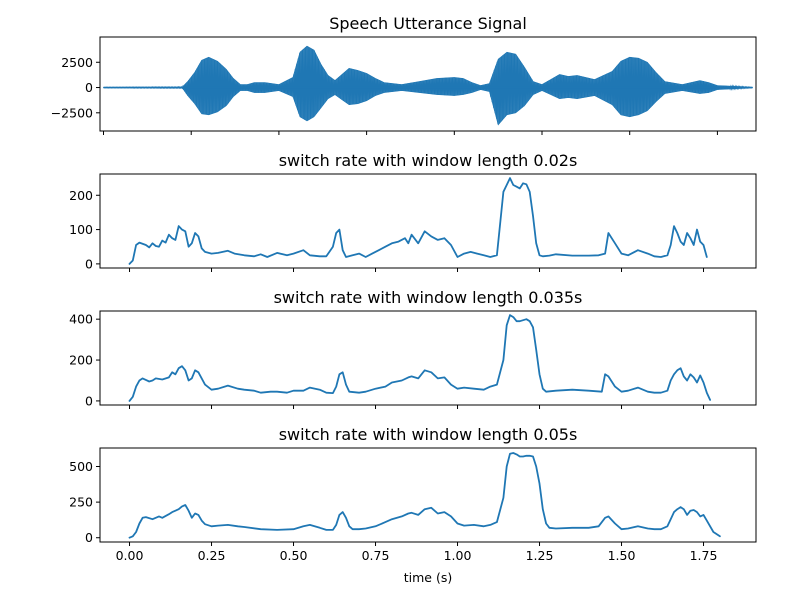 The width and height of the screenshot is (800, 600). Describe the element at coordinates (428, 297) in the screenshot. I see `panel-title: switch rate with window length 0.035s` at that location.